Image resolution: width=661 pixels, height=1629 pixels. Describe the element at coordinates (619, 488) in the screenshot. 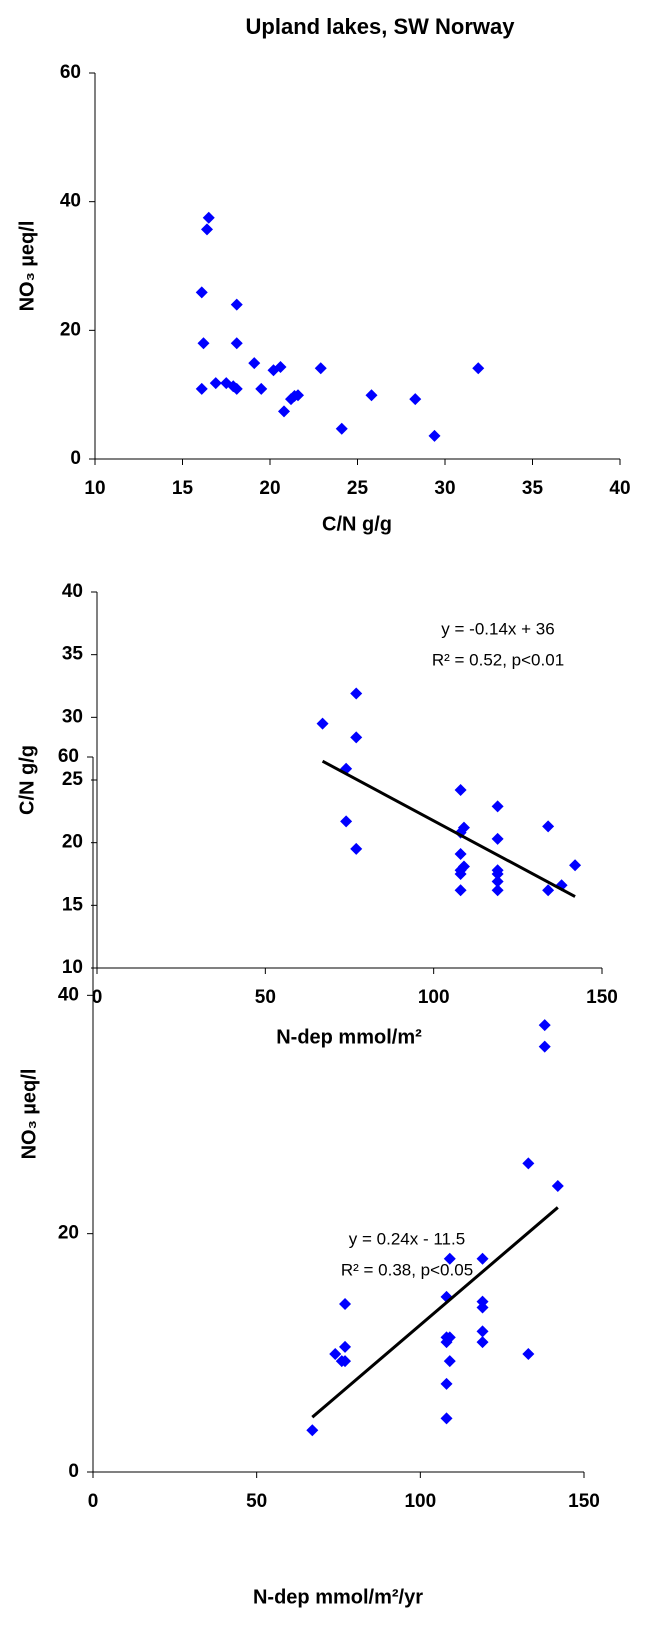

I see `x-tick-label: 40` at that location.